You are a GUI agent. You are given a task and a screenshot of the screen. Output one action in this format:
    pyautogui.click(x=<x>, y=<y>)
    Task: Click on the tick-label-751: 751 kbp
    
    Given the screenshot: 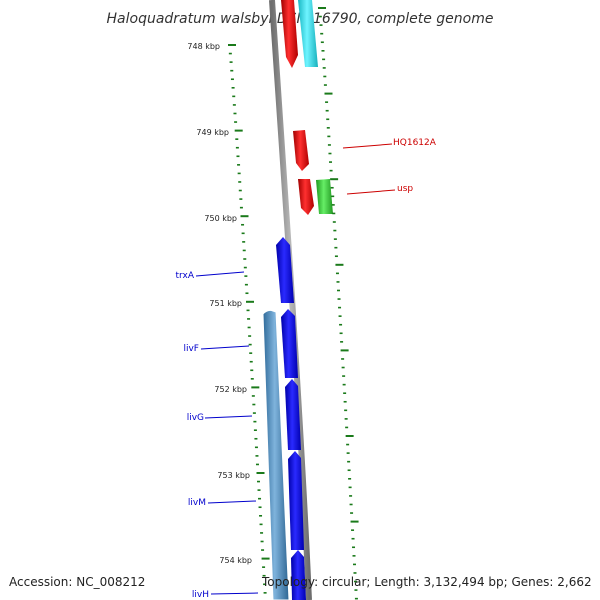 What is the action you would take?
    pyautogui.click(x=225, y=303)
    